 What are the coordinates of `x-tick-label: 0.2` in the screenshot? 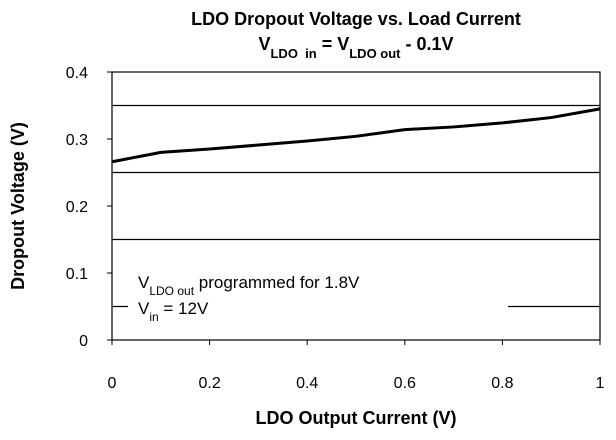 It's located at (209, 383).